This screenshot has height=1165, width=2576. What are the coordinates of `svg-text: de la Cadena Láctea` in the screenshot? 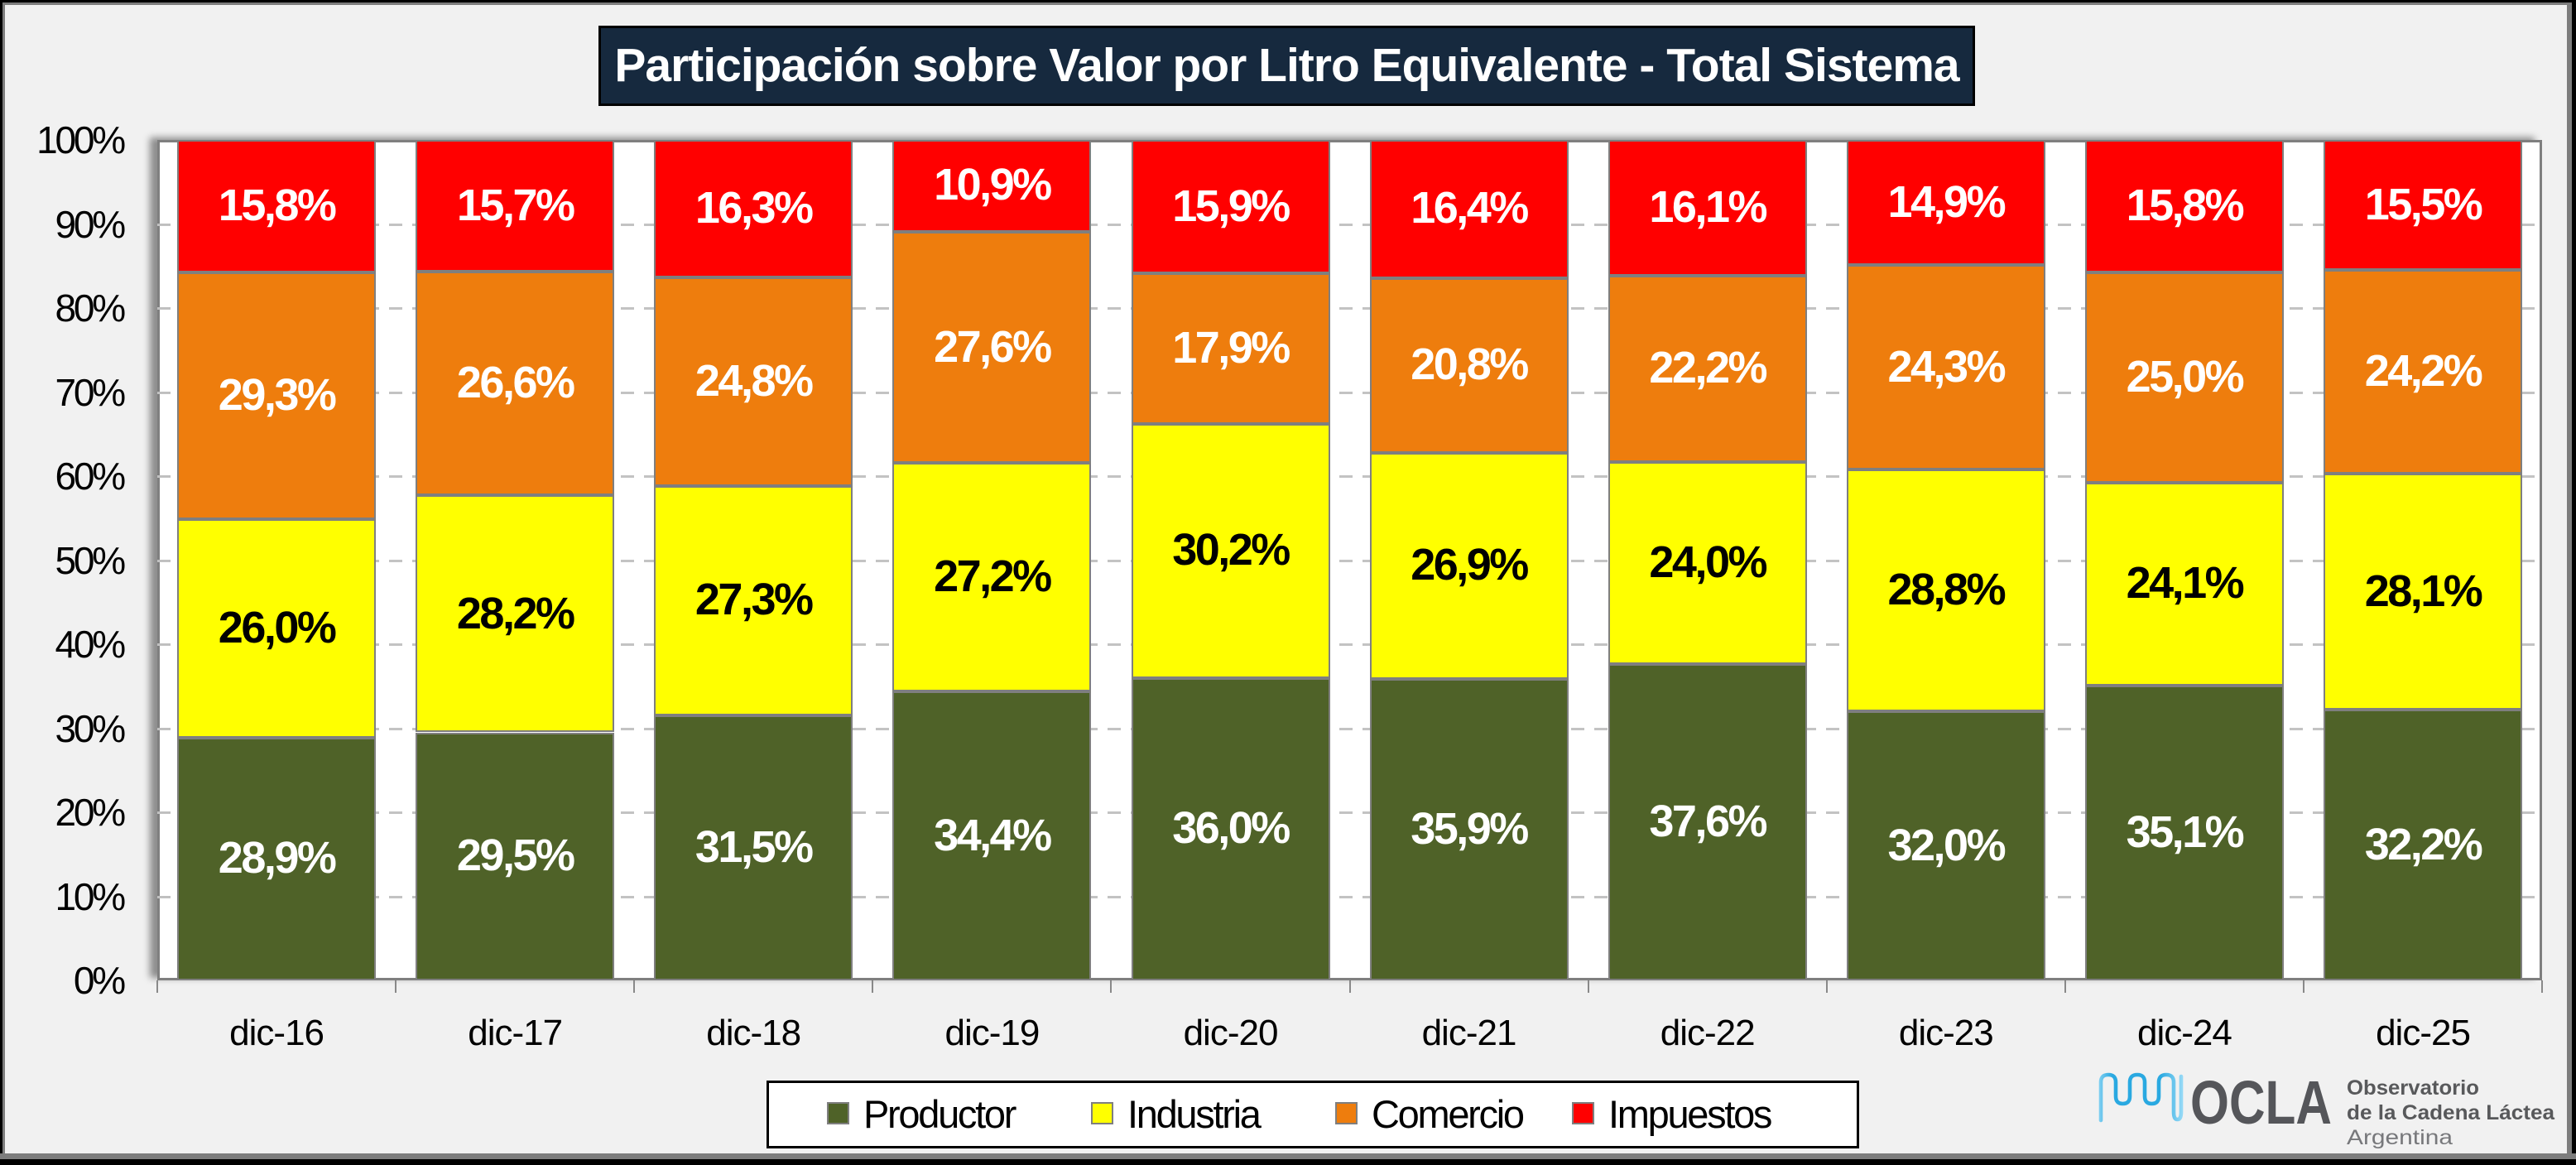 It's located at (2451, 1112).